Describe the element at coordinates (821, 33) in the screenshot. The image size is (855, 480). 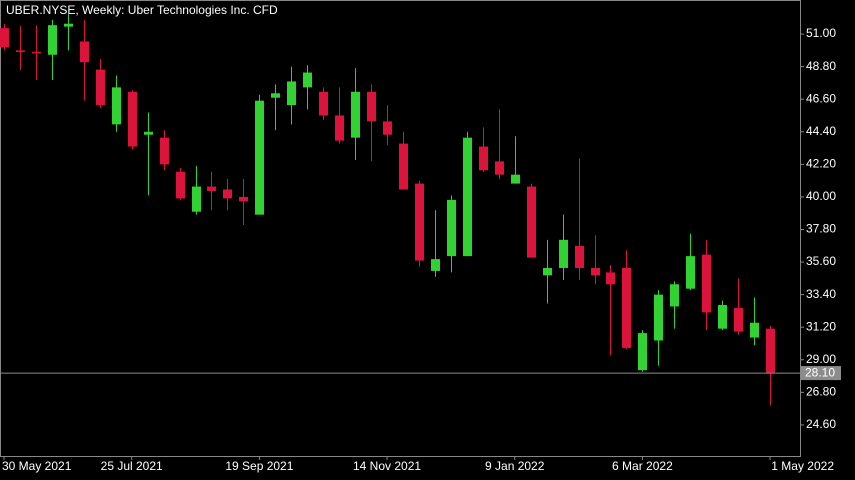
I see `y-tick-label: 51.00` at that location.